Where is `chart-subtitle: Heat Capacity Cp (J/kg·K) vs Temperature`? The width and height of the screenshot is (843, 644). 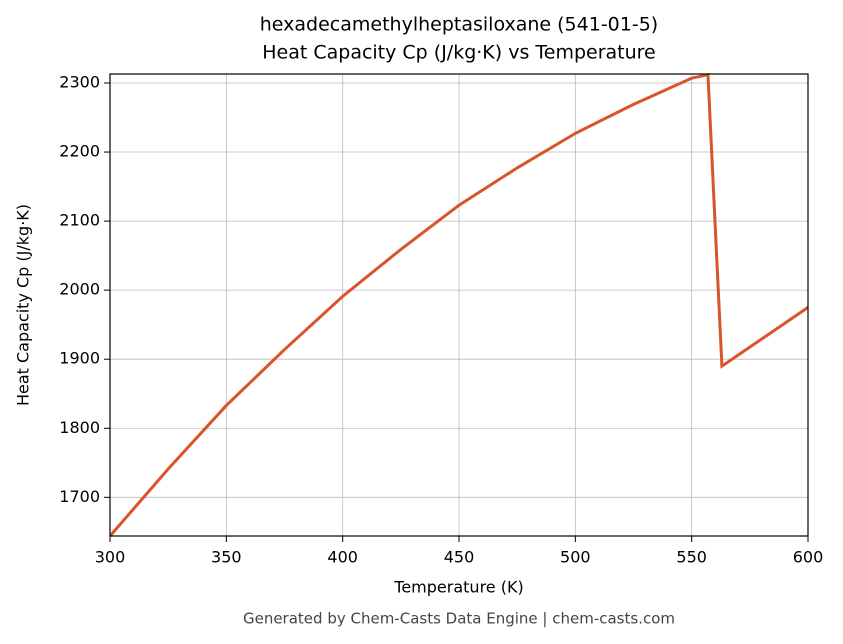 chart-subtitle: Heat Capacity Cp (J/kg·K) vs Temperature is located at coordinates (459, 53).